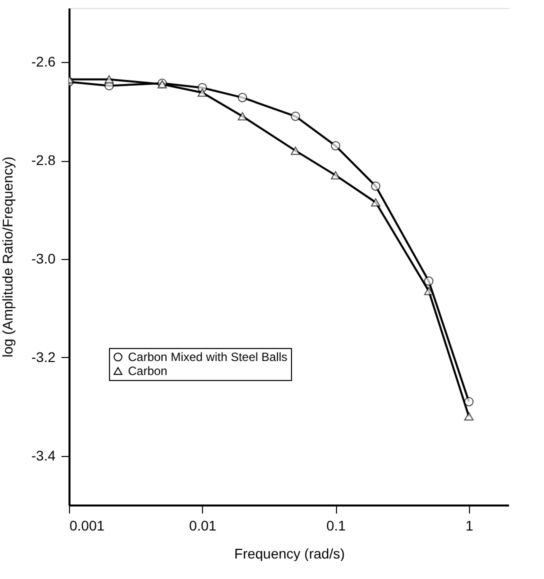  I want to click on x-tick-label: 0.001, so click(87, 526).